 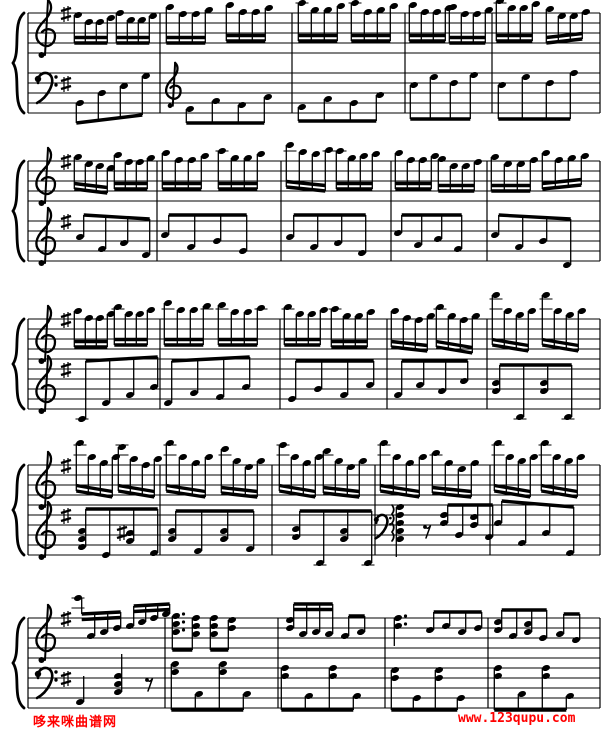 I want to click on watermark-site-url: www.123qupu.com, so click(x=517, y=718).